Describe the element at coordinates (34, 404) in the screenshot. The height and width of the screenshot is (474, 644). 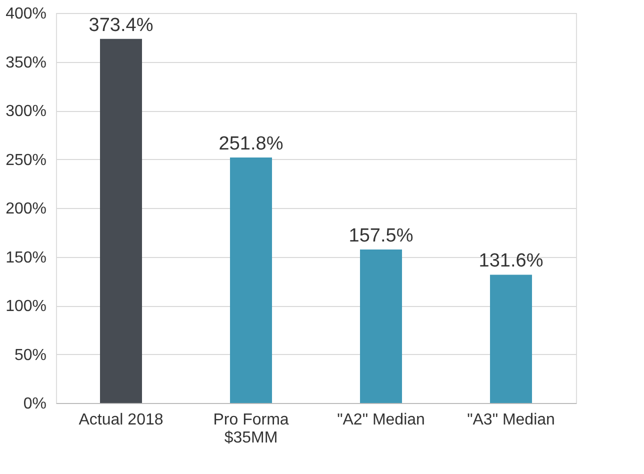
I see `y-tick-label: 0%` at that location.